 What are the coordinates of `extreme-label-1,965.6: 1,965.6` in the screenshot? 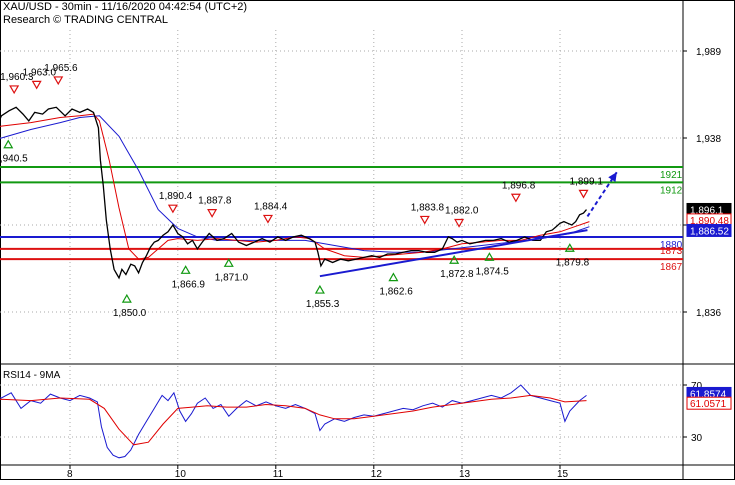 It's located at (61, 68).